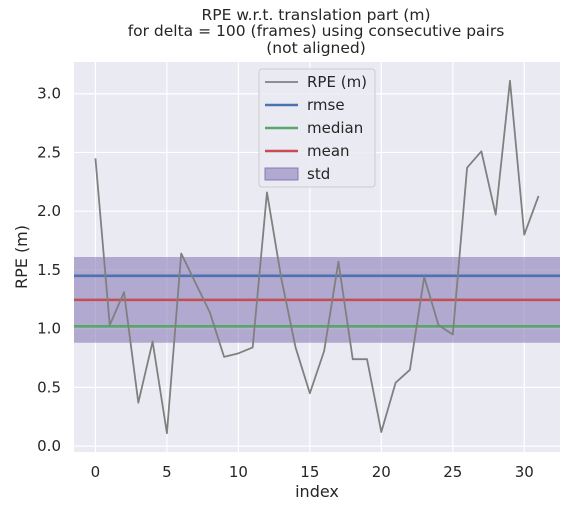  Describe the element at coordinates (49, 152) in the screenshot. I see `y-tick-label: 2.5` at that location.